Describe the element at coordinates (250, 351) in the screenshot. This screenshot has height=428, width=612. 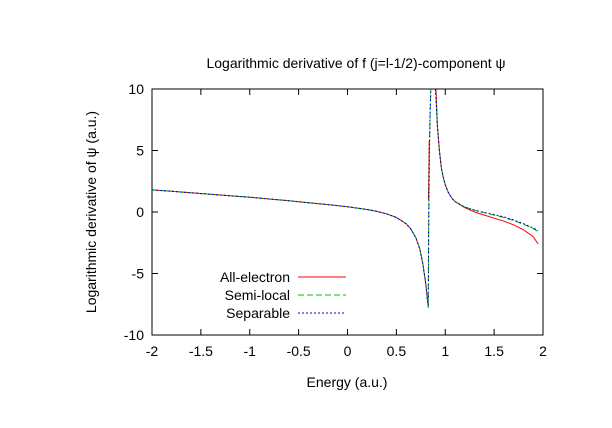
I see `x-tick-label: -1` at that location.